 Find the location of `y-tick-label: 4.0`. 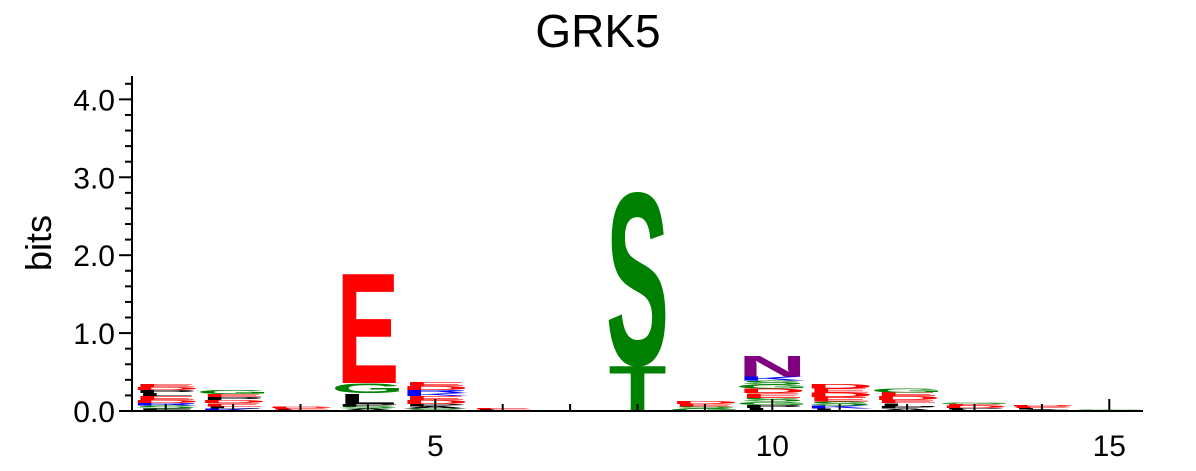

y-tick-label: 4.0 is located at coordinates (94, 100).